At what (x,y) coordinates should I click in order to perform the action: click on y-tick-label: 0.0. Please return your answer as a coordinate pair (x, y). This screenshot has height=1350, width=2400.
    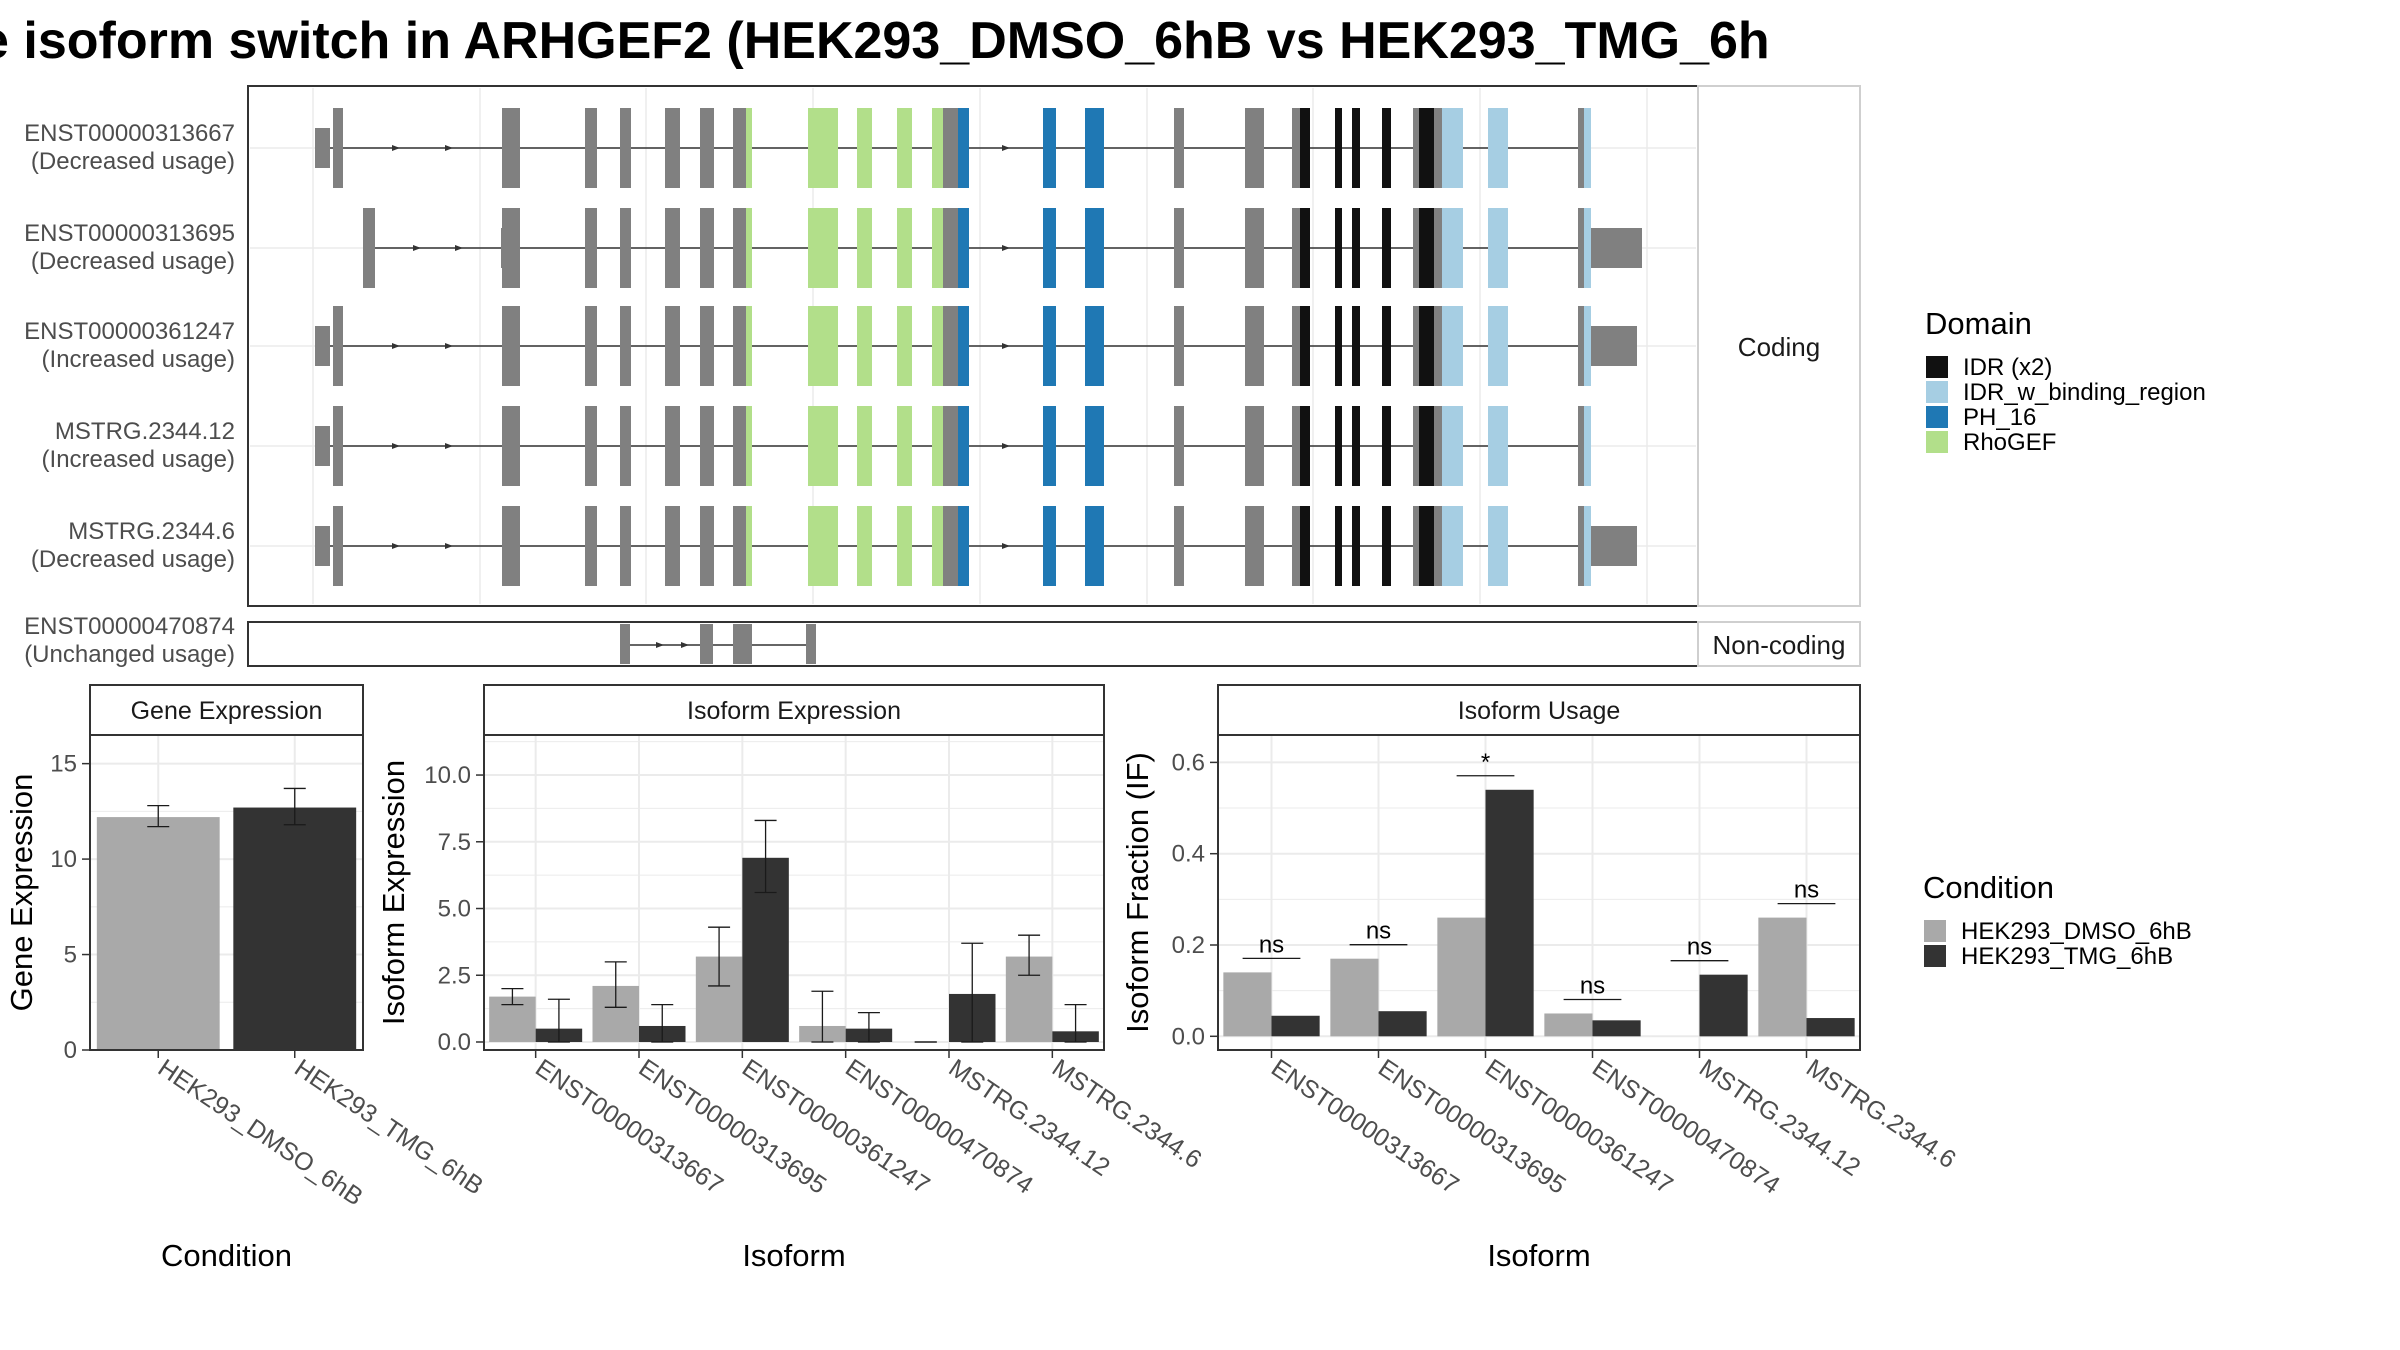
    Looking at the image, I should click on (454, 1042).